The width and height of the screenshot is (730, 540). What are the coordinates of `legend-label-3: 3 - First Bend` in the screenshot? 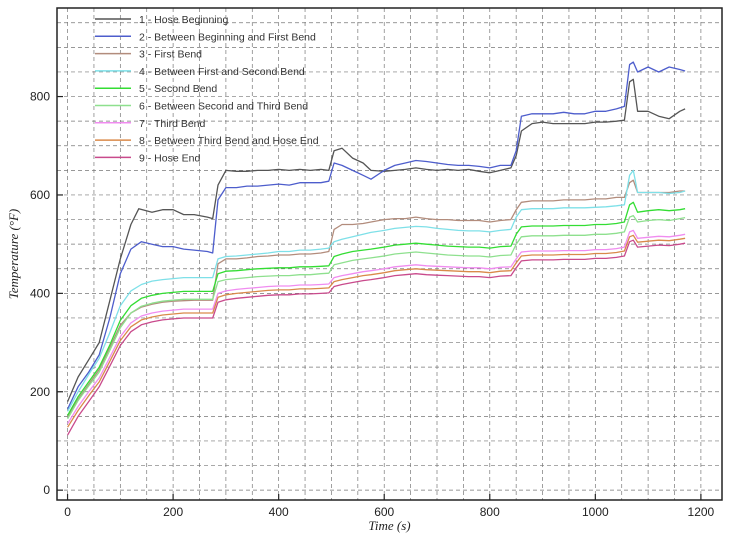 It's located at (170, 55).